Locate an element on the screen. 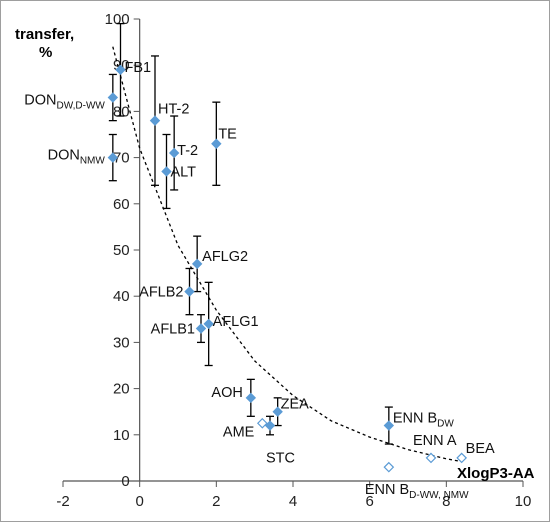  x-tick-label: 0 is located at coordinates (139, 501).